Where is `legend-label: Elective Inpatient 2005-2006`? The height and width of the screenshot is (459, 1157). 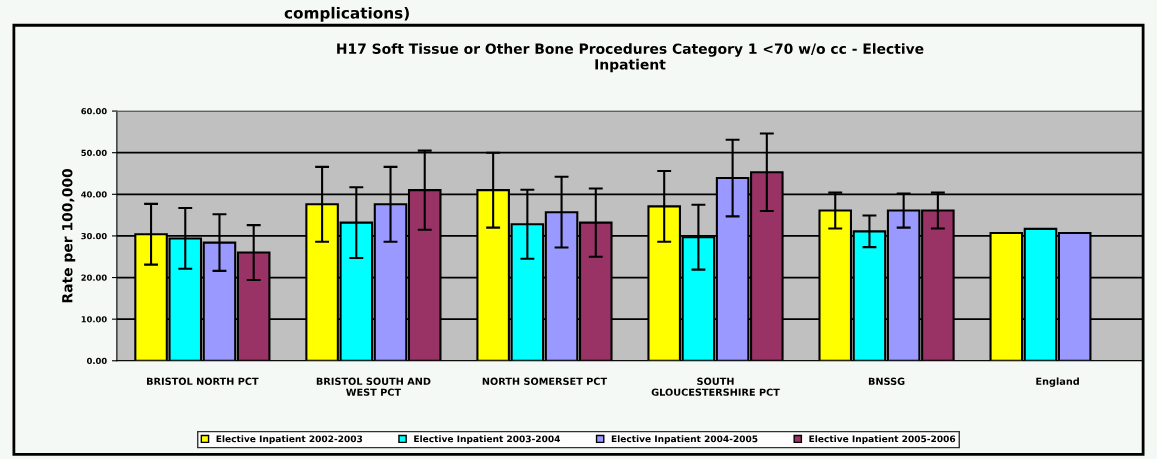 legend-label: Elective Inpatient 2005-2006 is located at coordinates (882, 439).